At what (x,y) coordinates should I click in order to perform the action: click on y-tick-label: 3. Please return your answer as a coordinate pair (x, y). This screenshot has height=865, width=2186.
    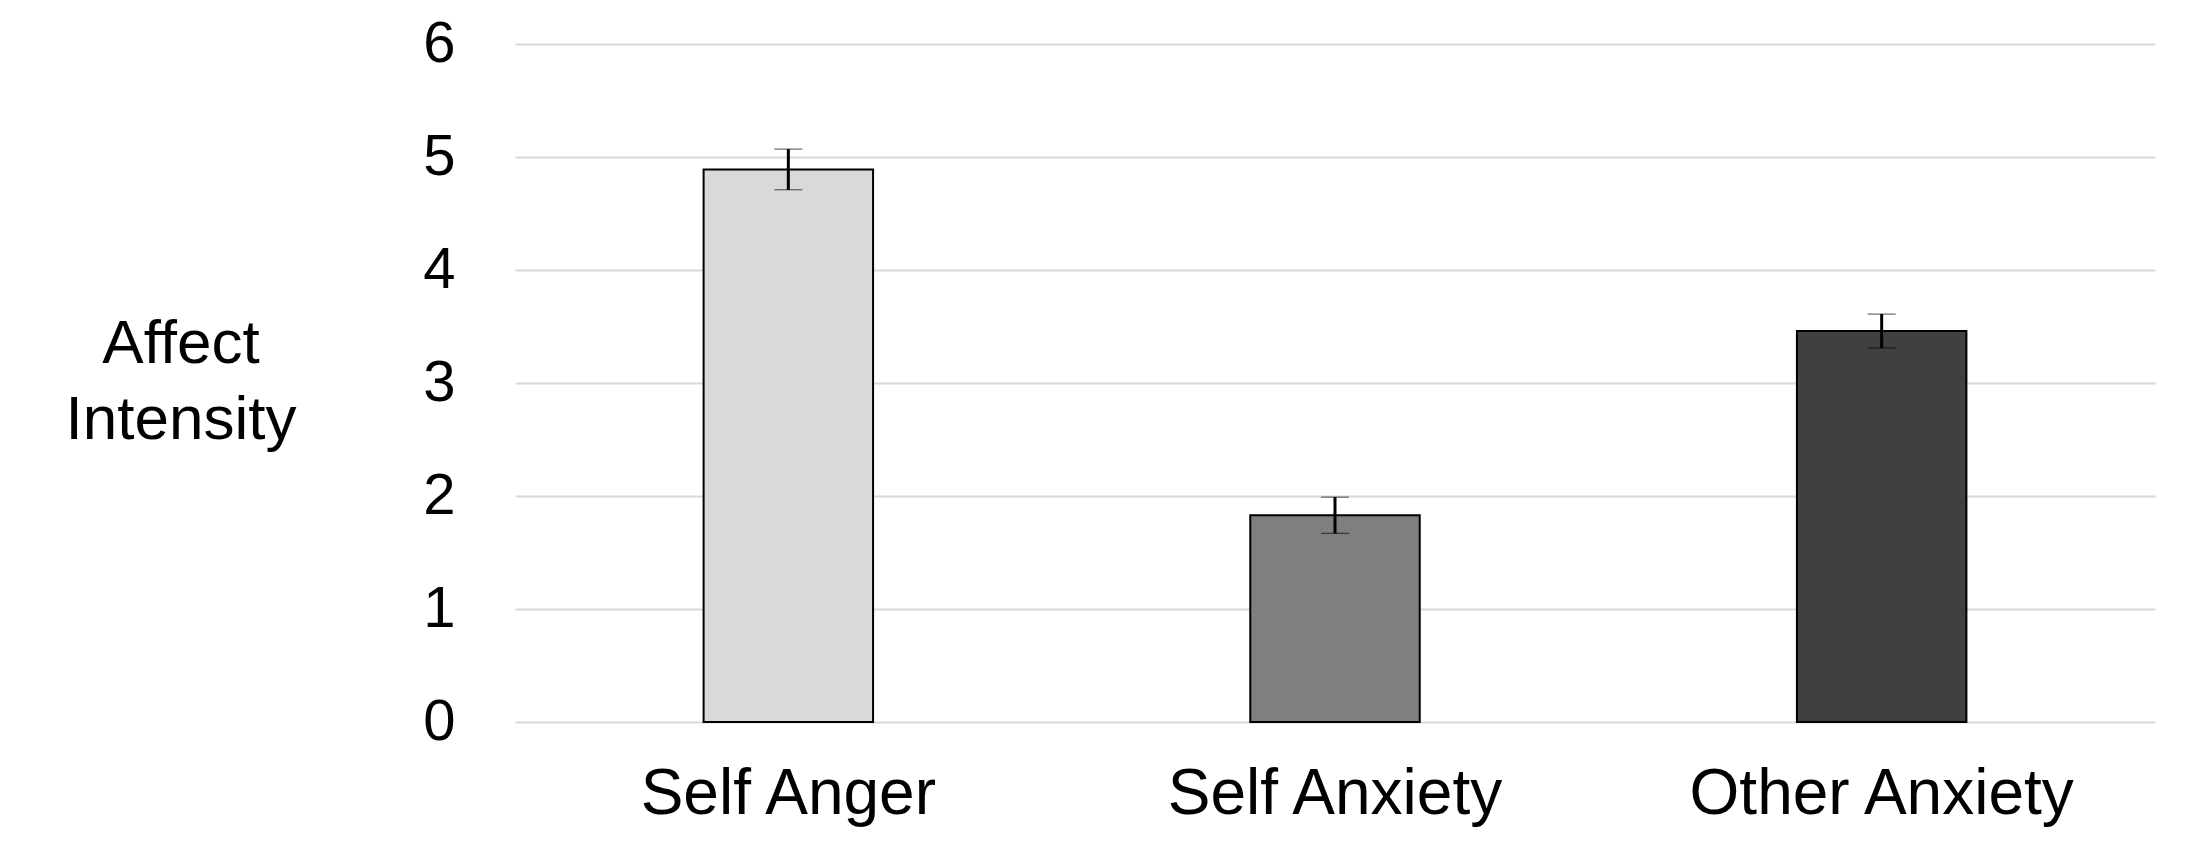
    Looking at the image, I should click on (439, 380).